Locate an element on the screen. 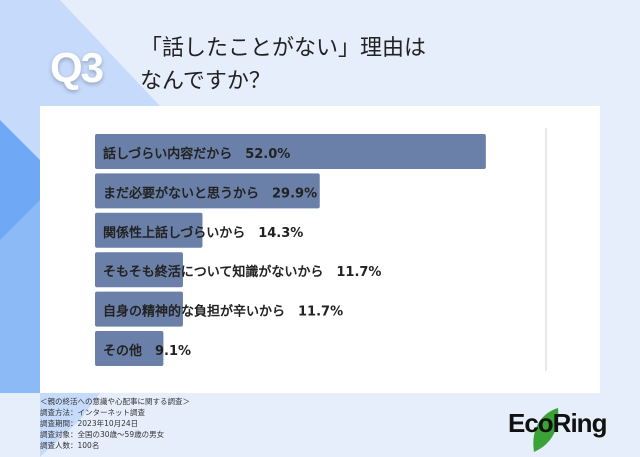 The image size is (640, 457). ecoring-logo: EcoRing is located at coordinates (557, 423).